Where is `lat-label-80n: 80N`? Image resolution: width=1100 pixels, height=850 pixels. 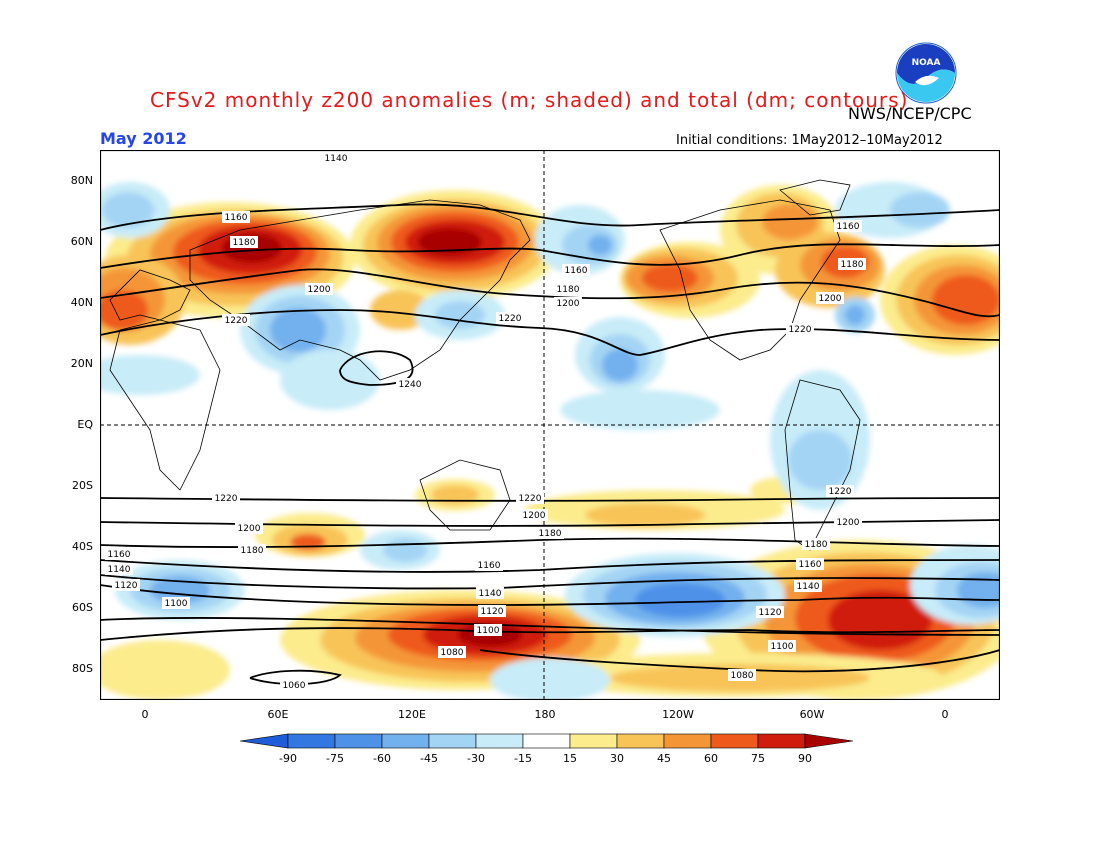
lat-label-80n: 80N is located at coordinates (81, 180).